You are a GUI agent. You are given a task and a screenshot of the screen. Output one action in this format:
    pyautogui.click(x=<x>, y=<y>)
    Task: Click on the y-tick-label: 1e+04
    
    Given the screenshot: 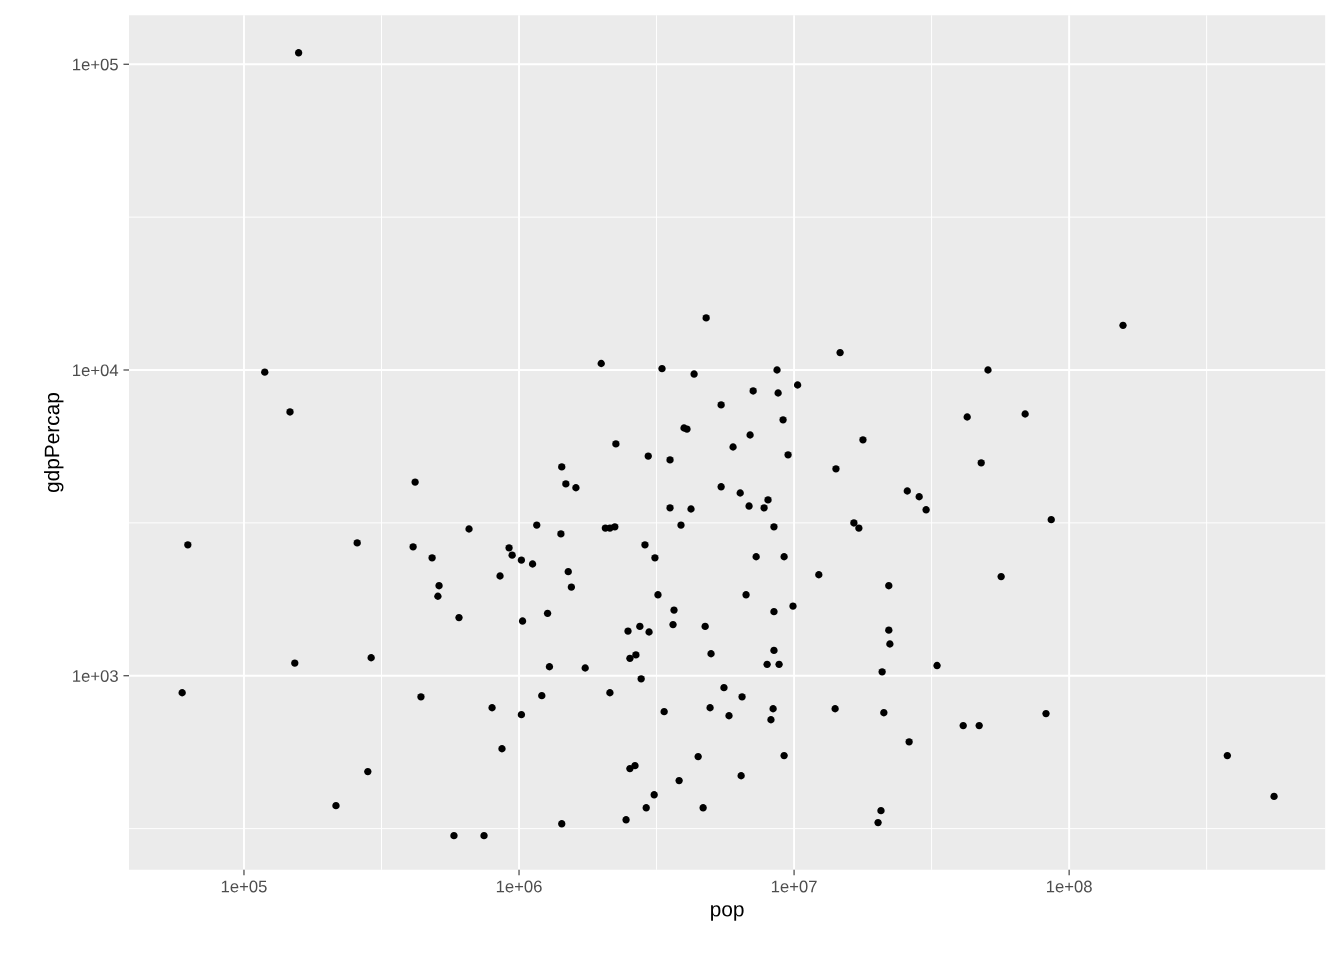 What is the action you would take?
    pyautogui.click(x=96, y=370)
    